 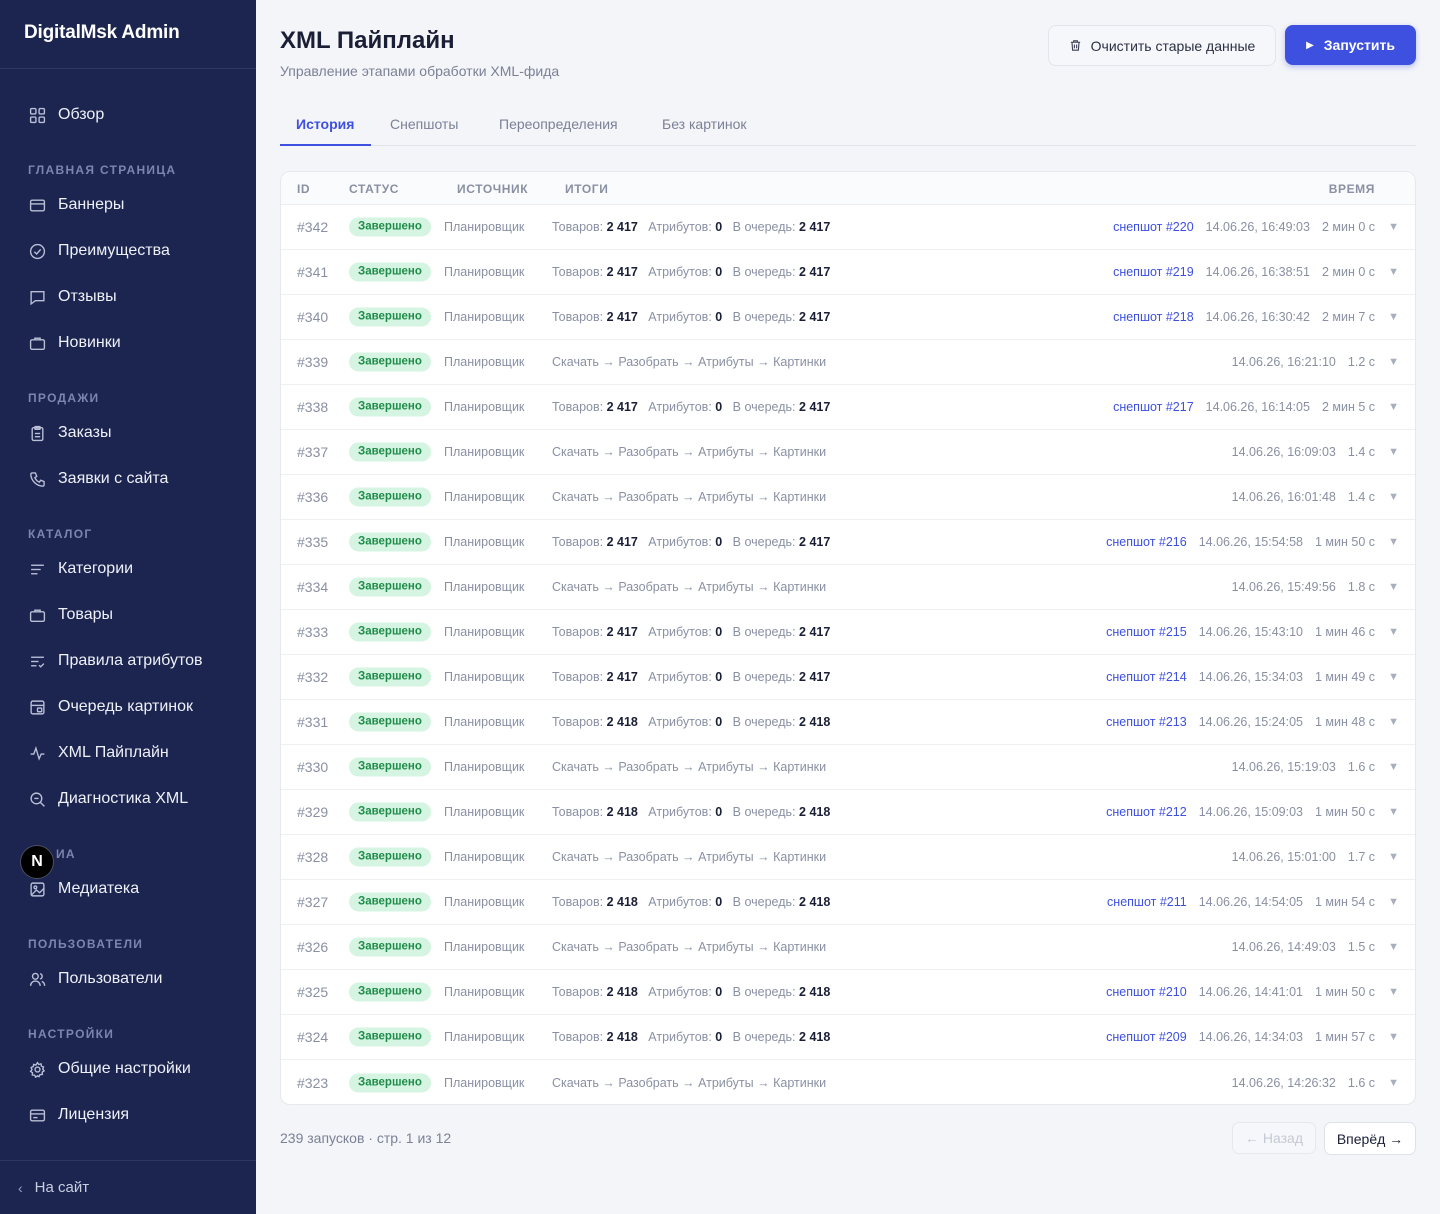 I want to click on next-page-button: Вперёд →, so click(x=1370, y=1138).